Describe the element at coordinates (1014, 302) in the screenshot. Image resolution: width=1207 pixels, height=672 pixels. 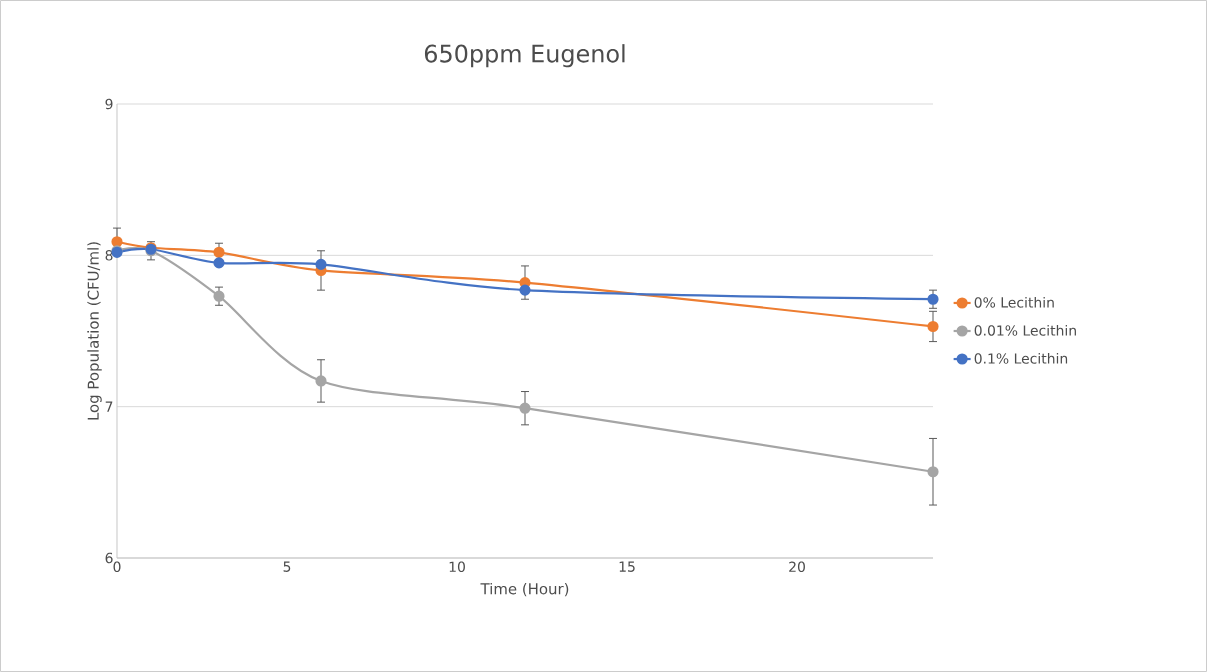
I see `legend-label: 0% Lecithin` at that location.